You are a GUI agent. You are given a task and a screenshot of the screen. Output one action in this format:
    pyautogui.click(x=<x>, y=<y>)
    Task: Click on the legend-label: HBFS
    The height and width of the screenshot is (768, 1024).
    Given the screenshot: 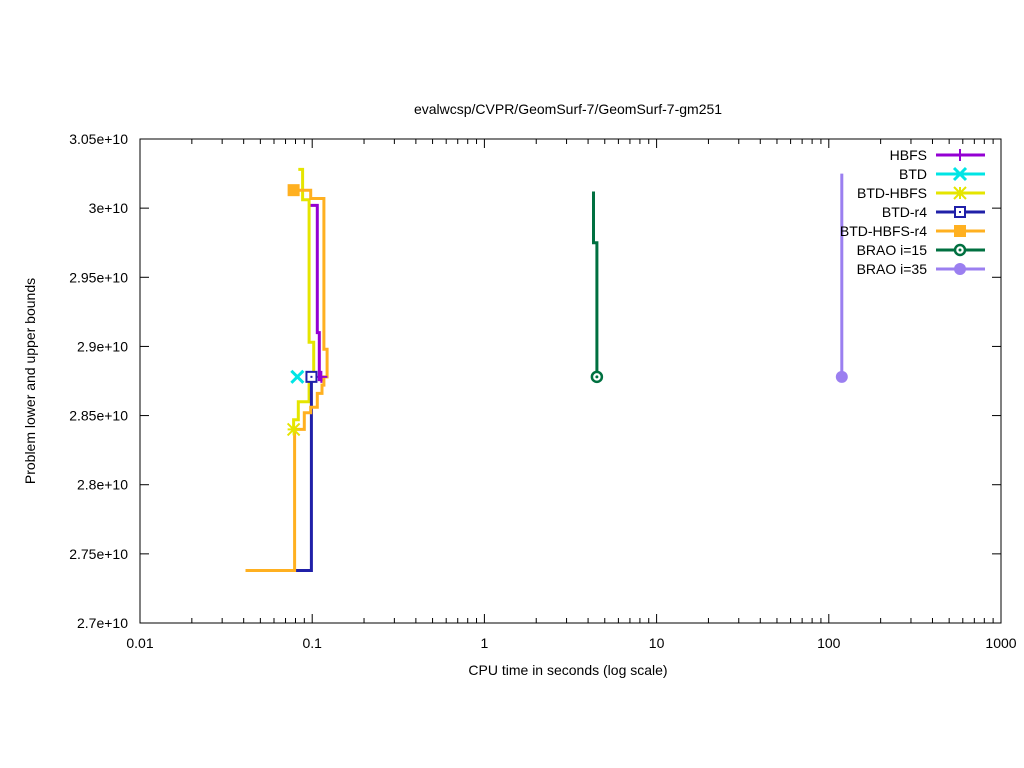 What is the action you would take?
    pyautogui.click(x=908, y=155)
    